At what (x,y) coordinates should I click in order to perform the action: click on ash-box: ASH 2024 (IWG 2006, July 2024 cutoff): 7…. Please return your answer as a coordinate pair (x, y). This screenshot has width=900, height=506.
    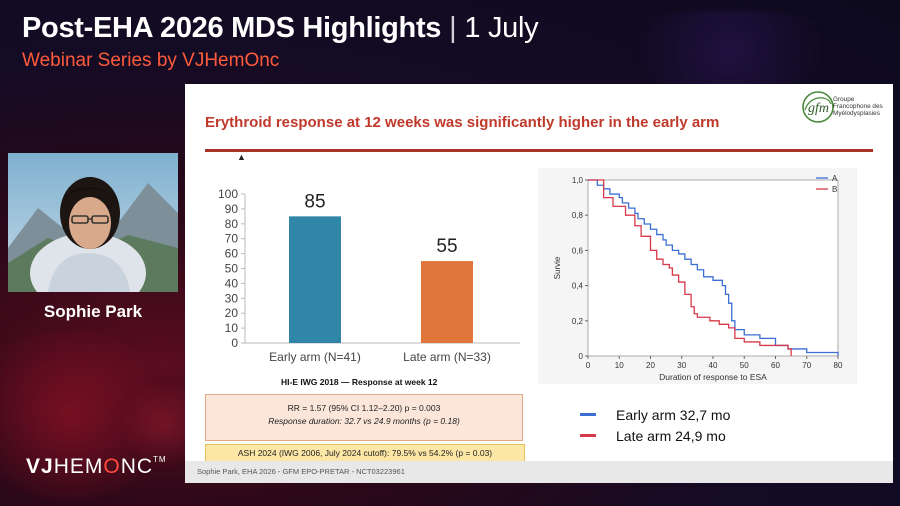
    Looking at the image, I should click on (365, 453).